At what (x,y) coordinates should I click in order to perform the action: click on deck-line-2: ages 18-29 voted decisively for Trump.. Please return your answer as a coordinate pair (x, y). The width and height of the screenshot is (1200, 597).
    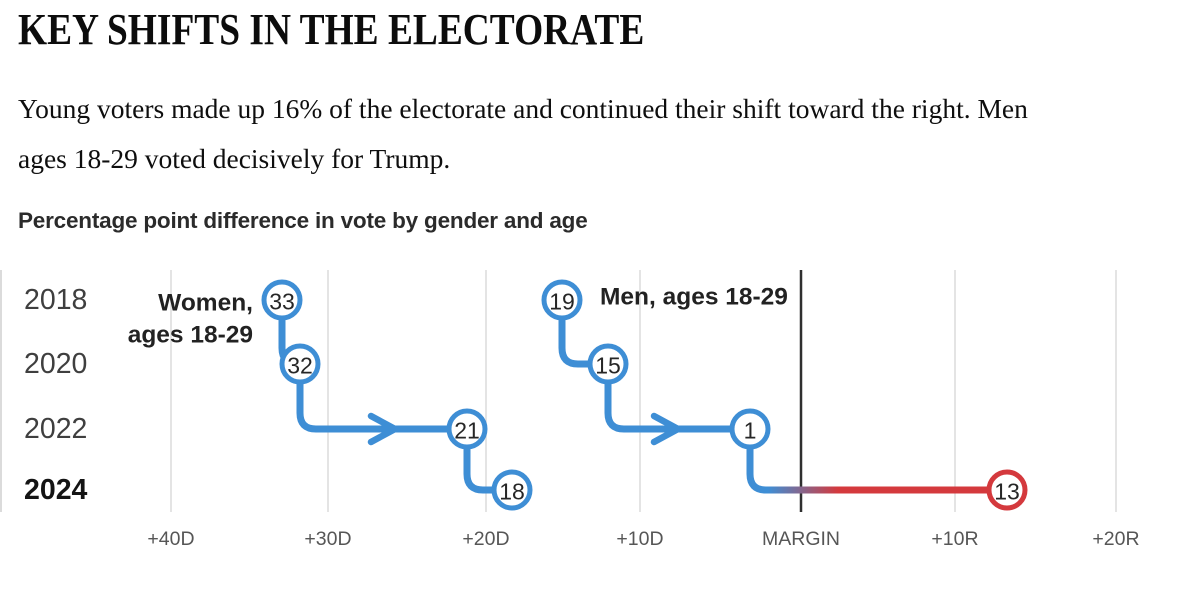
    Looking at the image, I should click on (234, 158).